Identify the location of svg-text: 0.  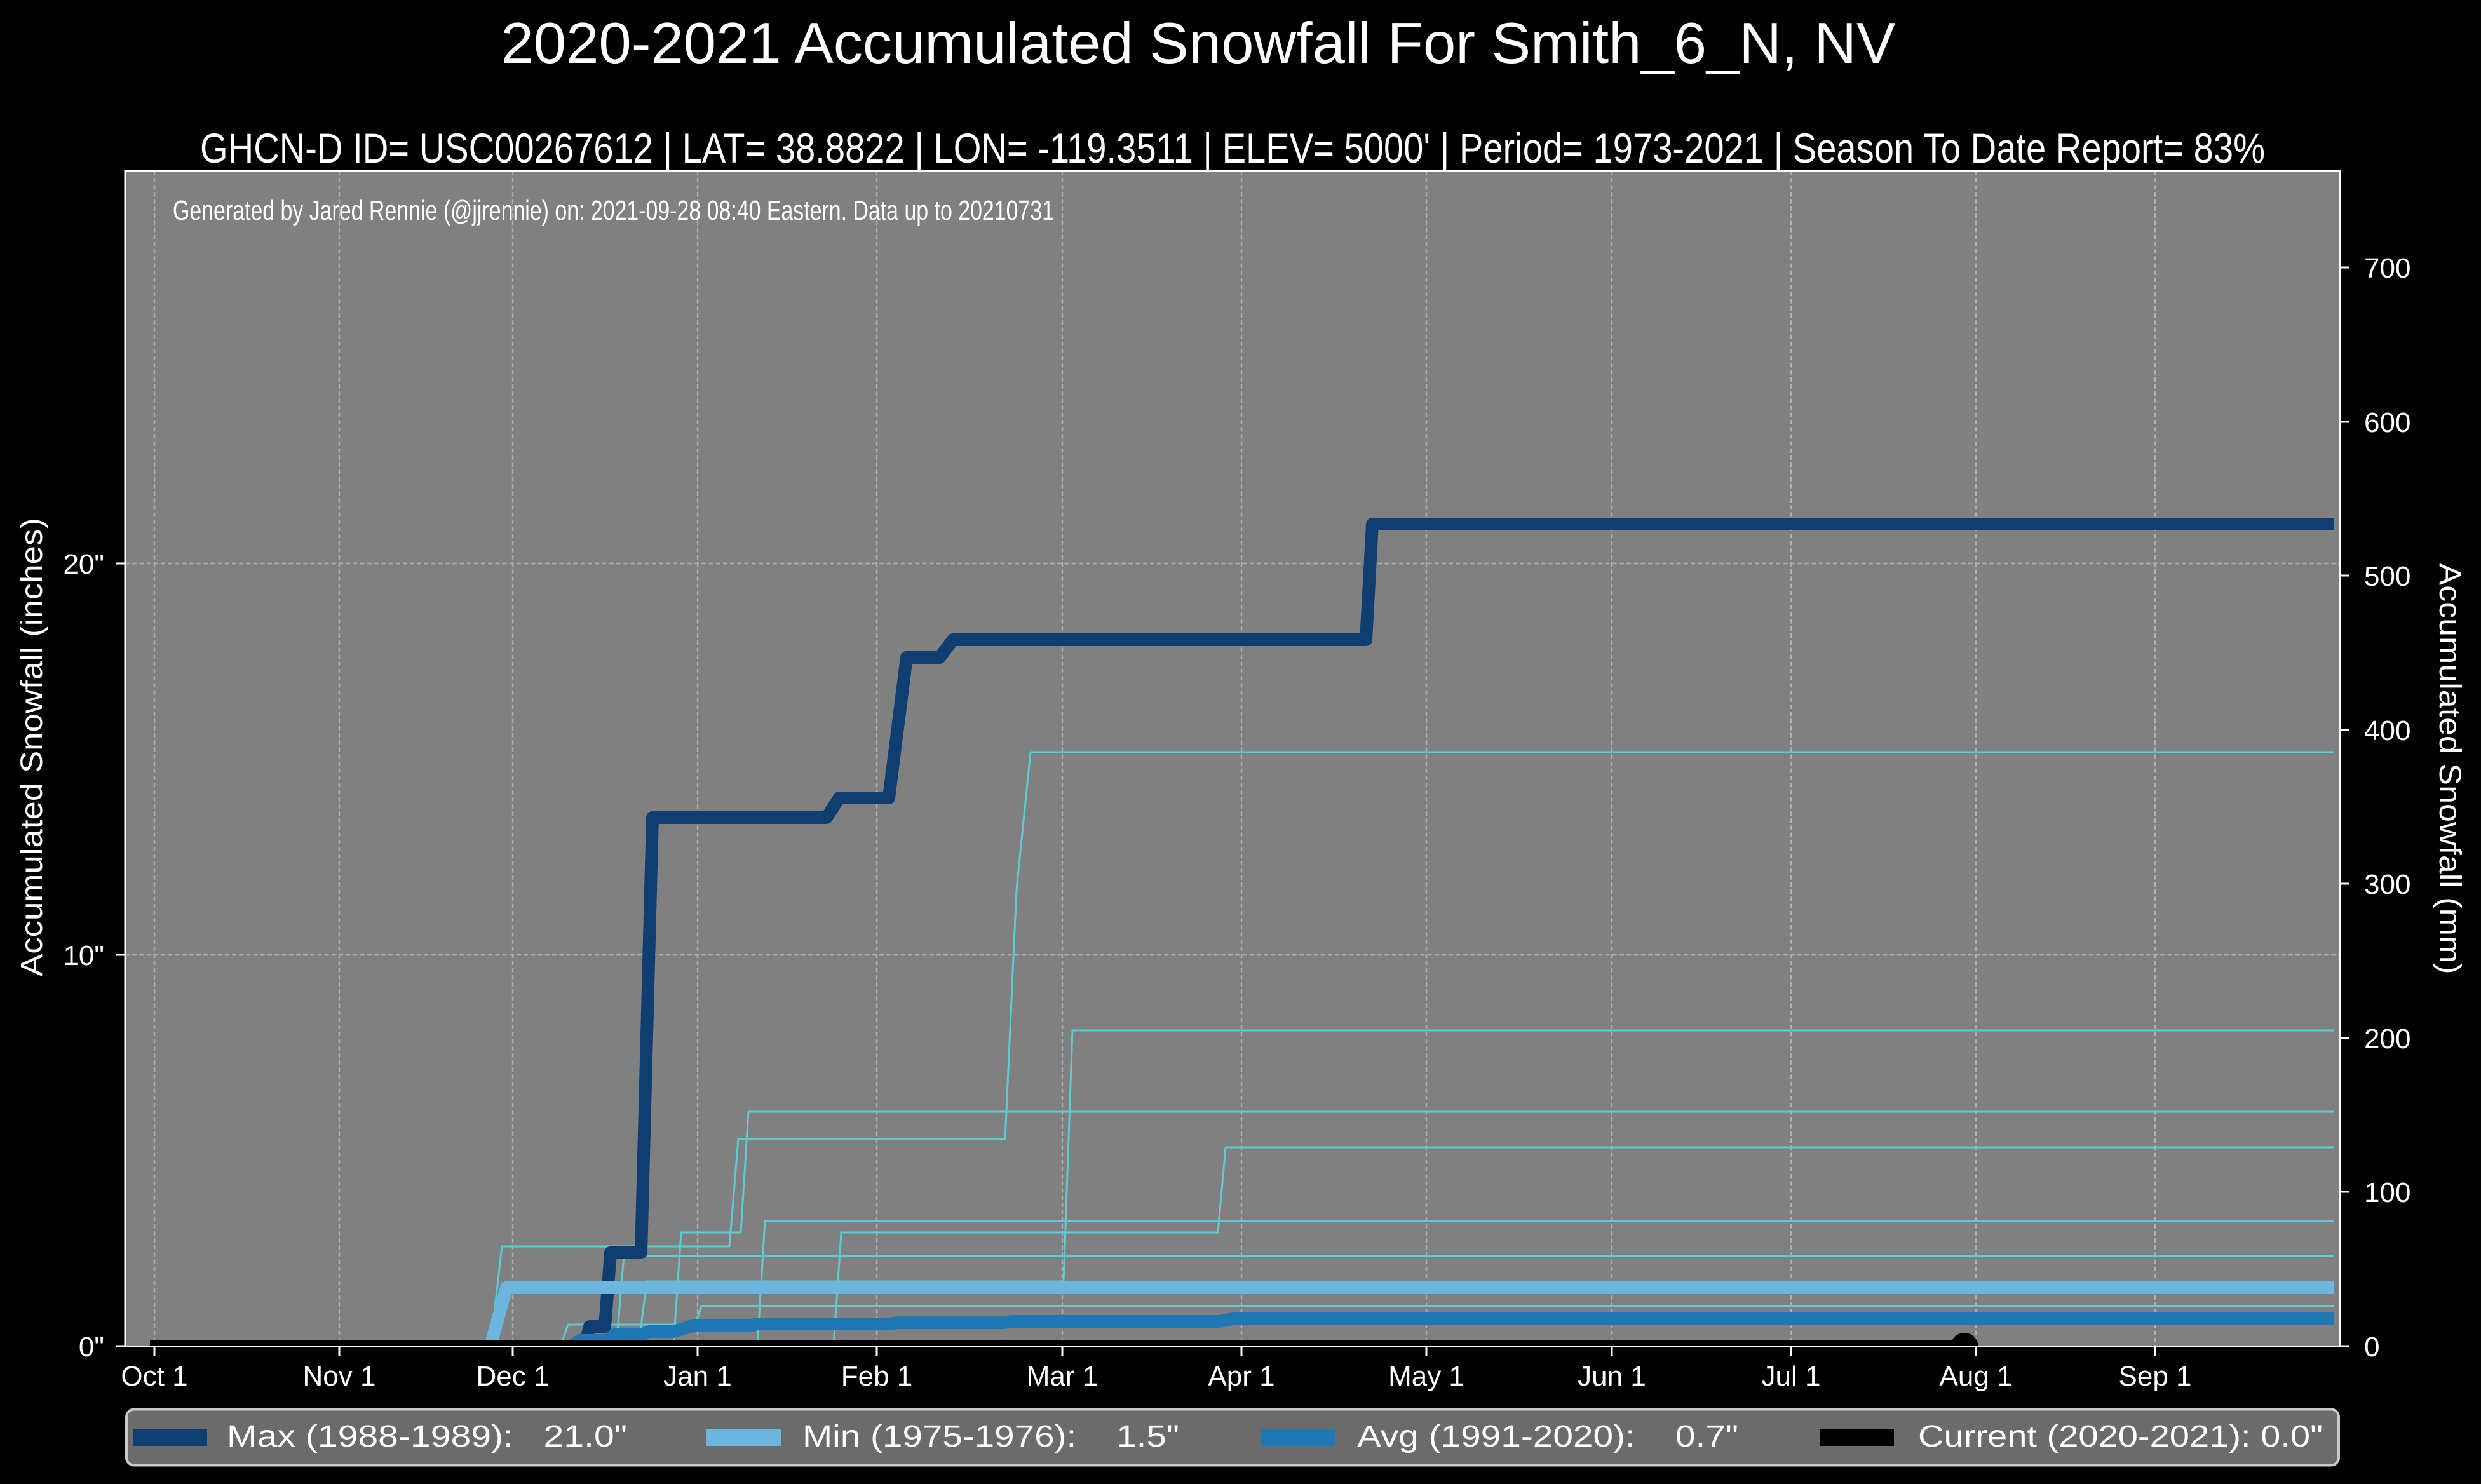
(2371, 1347).